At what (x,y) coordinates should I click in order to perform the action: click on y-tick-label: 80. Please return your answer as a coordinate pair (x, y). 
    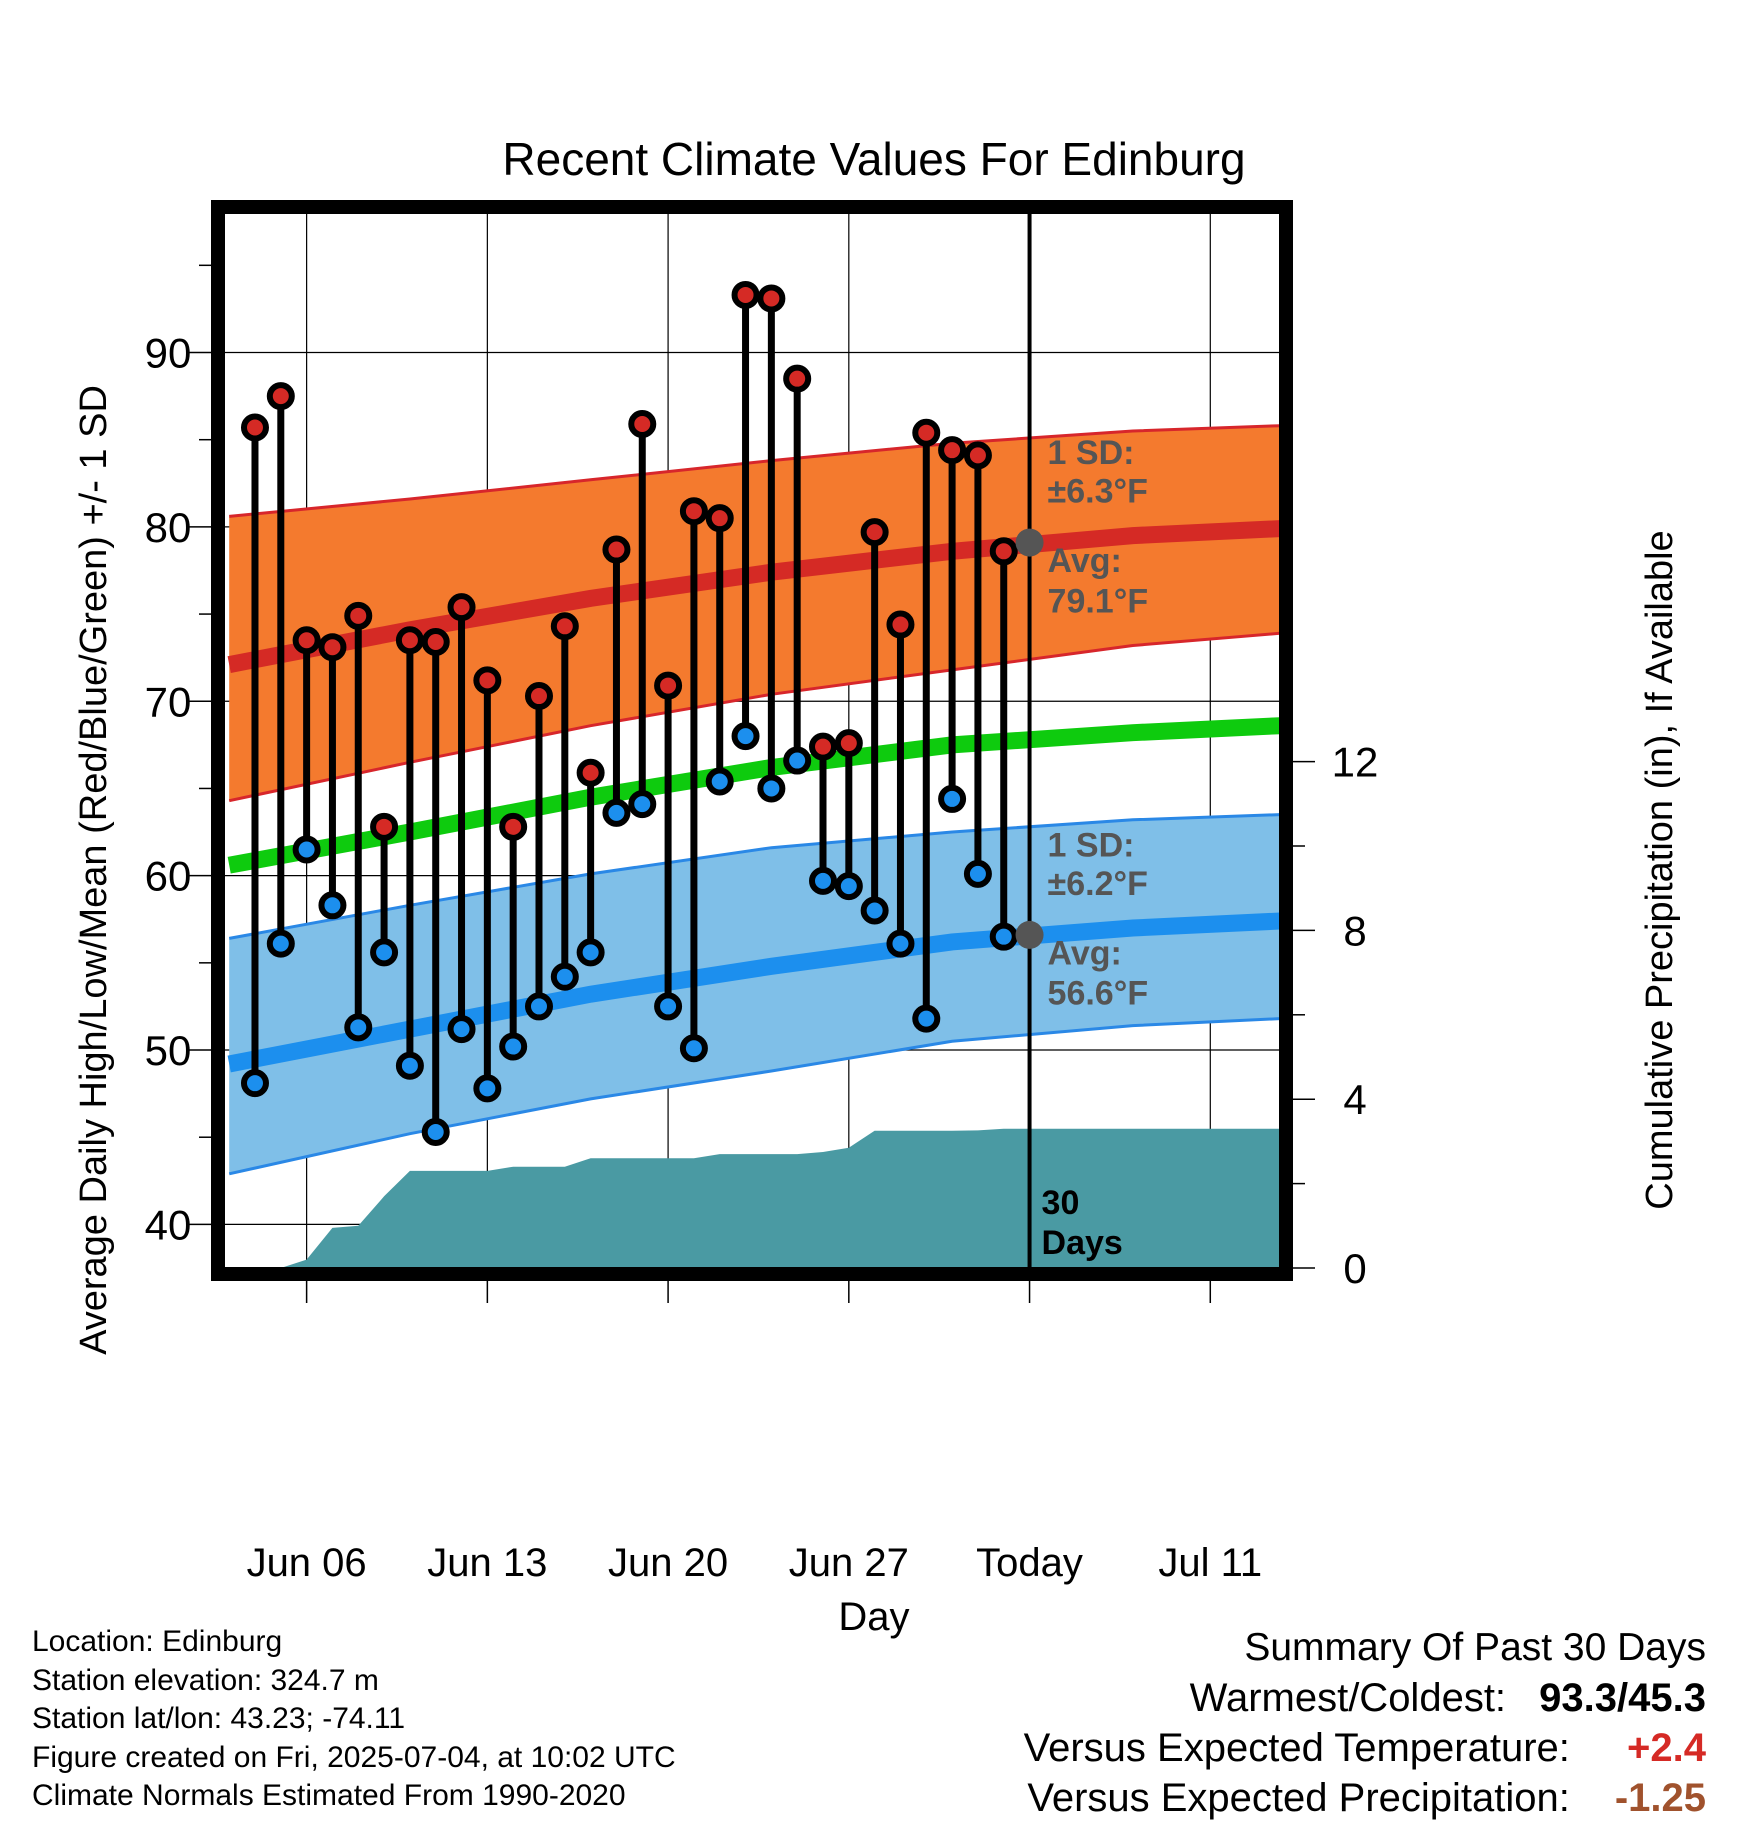
    Looking at the image, I should click on (168, 527).